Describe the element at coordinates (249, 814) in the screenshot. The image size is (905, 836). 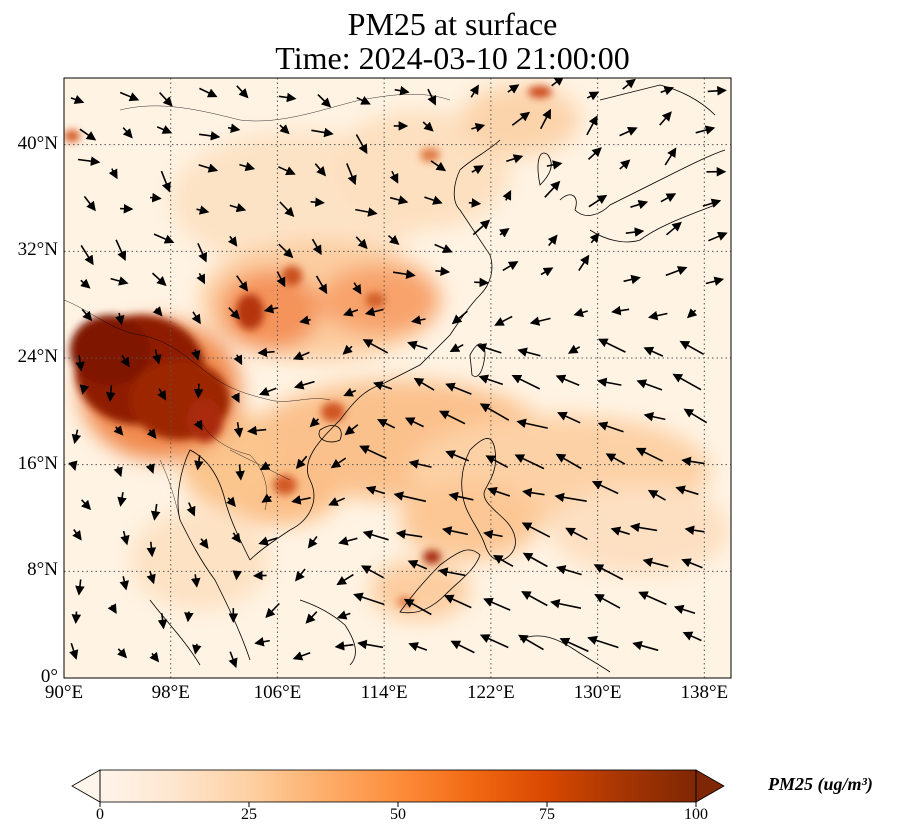
I see `colorbar-tick-label: 25` at that location.